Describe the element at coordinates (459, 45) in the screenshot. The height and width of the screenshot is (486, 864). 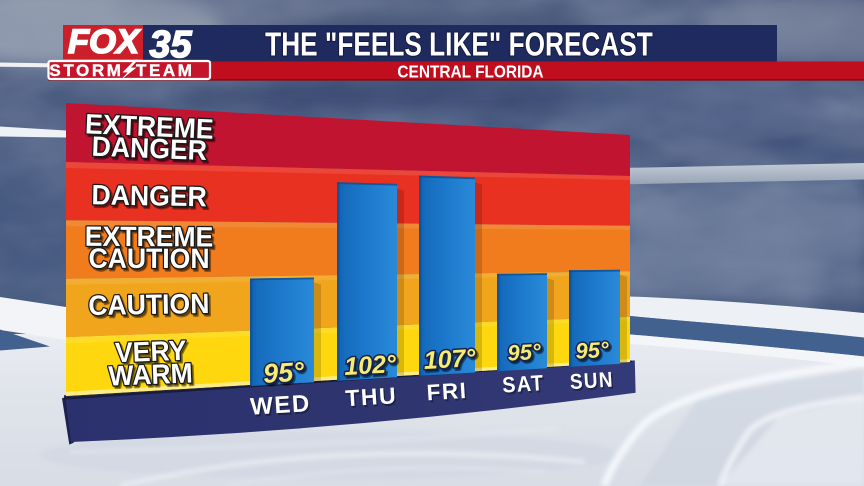
I see `svg-text: THE "FEELS LIKE" FORECAST` at that location.